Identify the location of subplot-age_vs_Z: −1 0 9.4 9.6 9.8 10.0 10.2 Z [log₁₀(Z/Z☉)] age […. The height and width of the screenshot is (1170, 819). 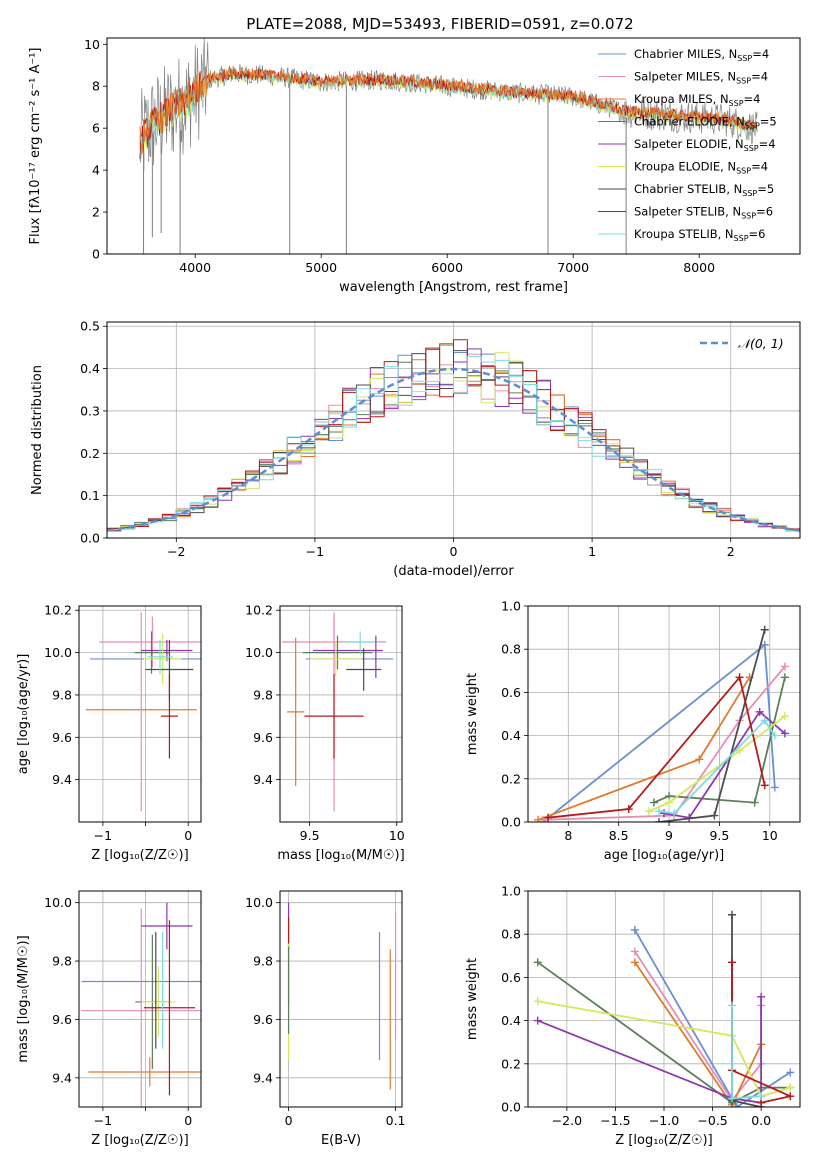
(109, 733).